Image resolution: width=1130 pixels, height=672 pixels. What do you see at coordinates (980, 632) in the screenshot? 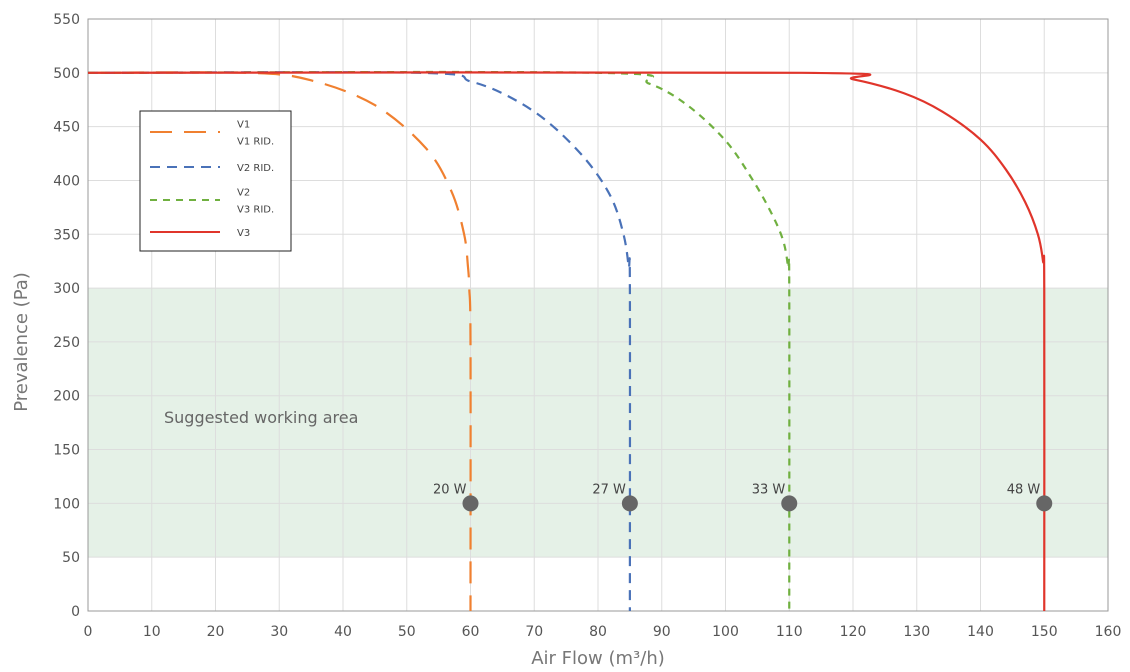
I see `x-tick-label: 140` at bounding box center [980, 632].